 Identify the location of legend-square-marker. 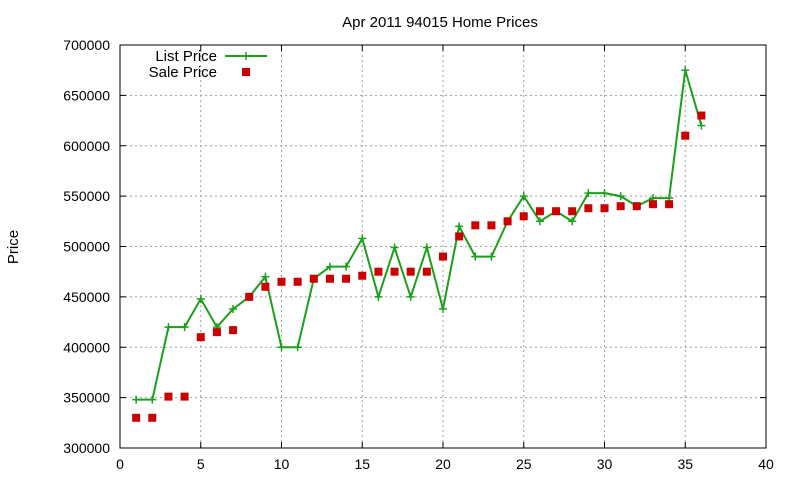
(246, 72).